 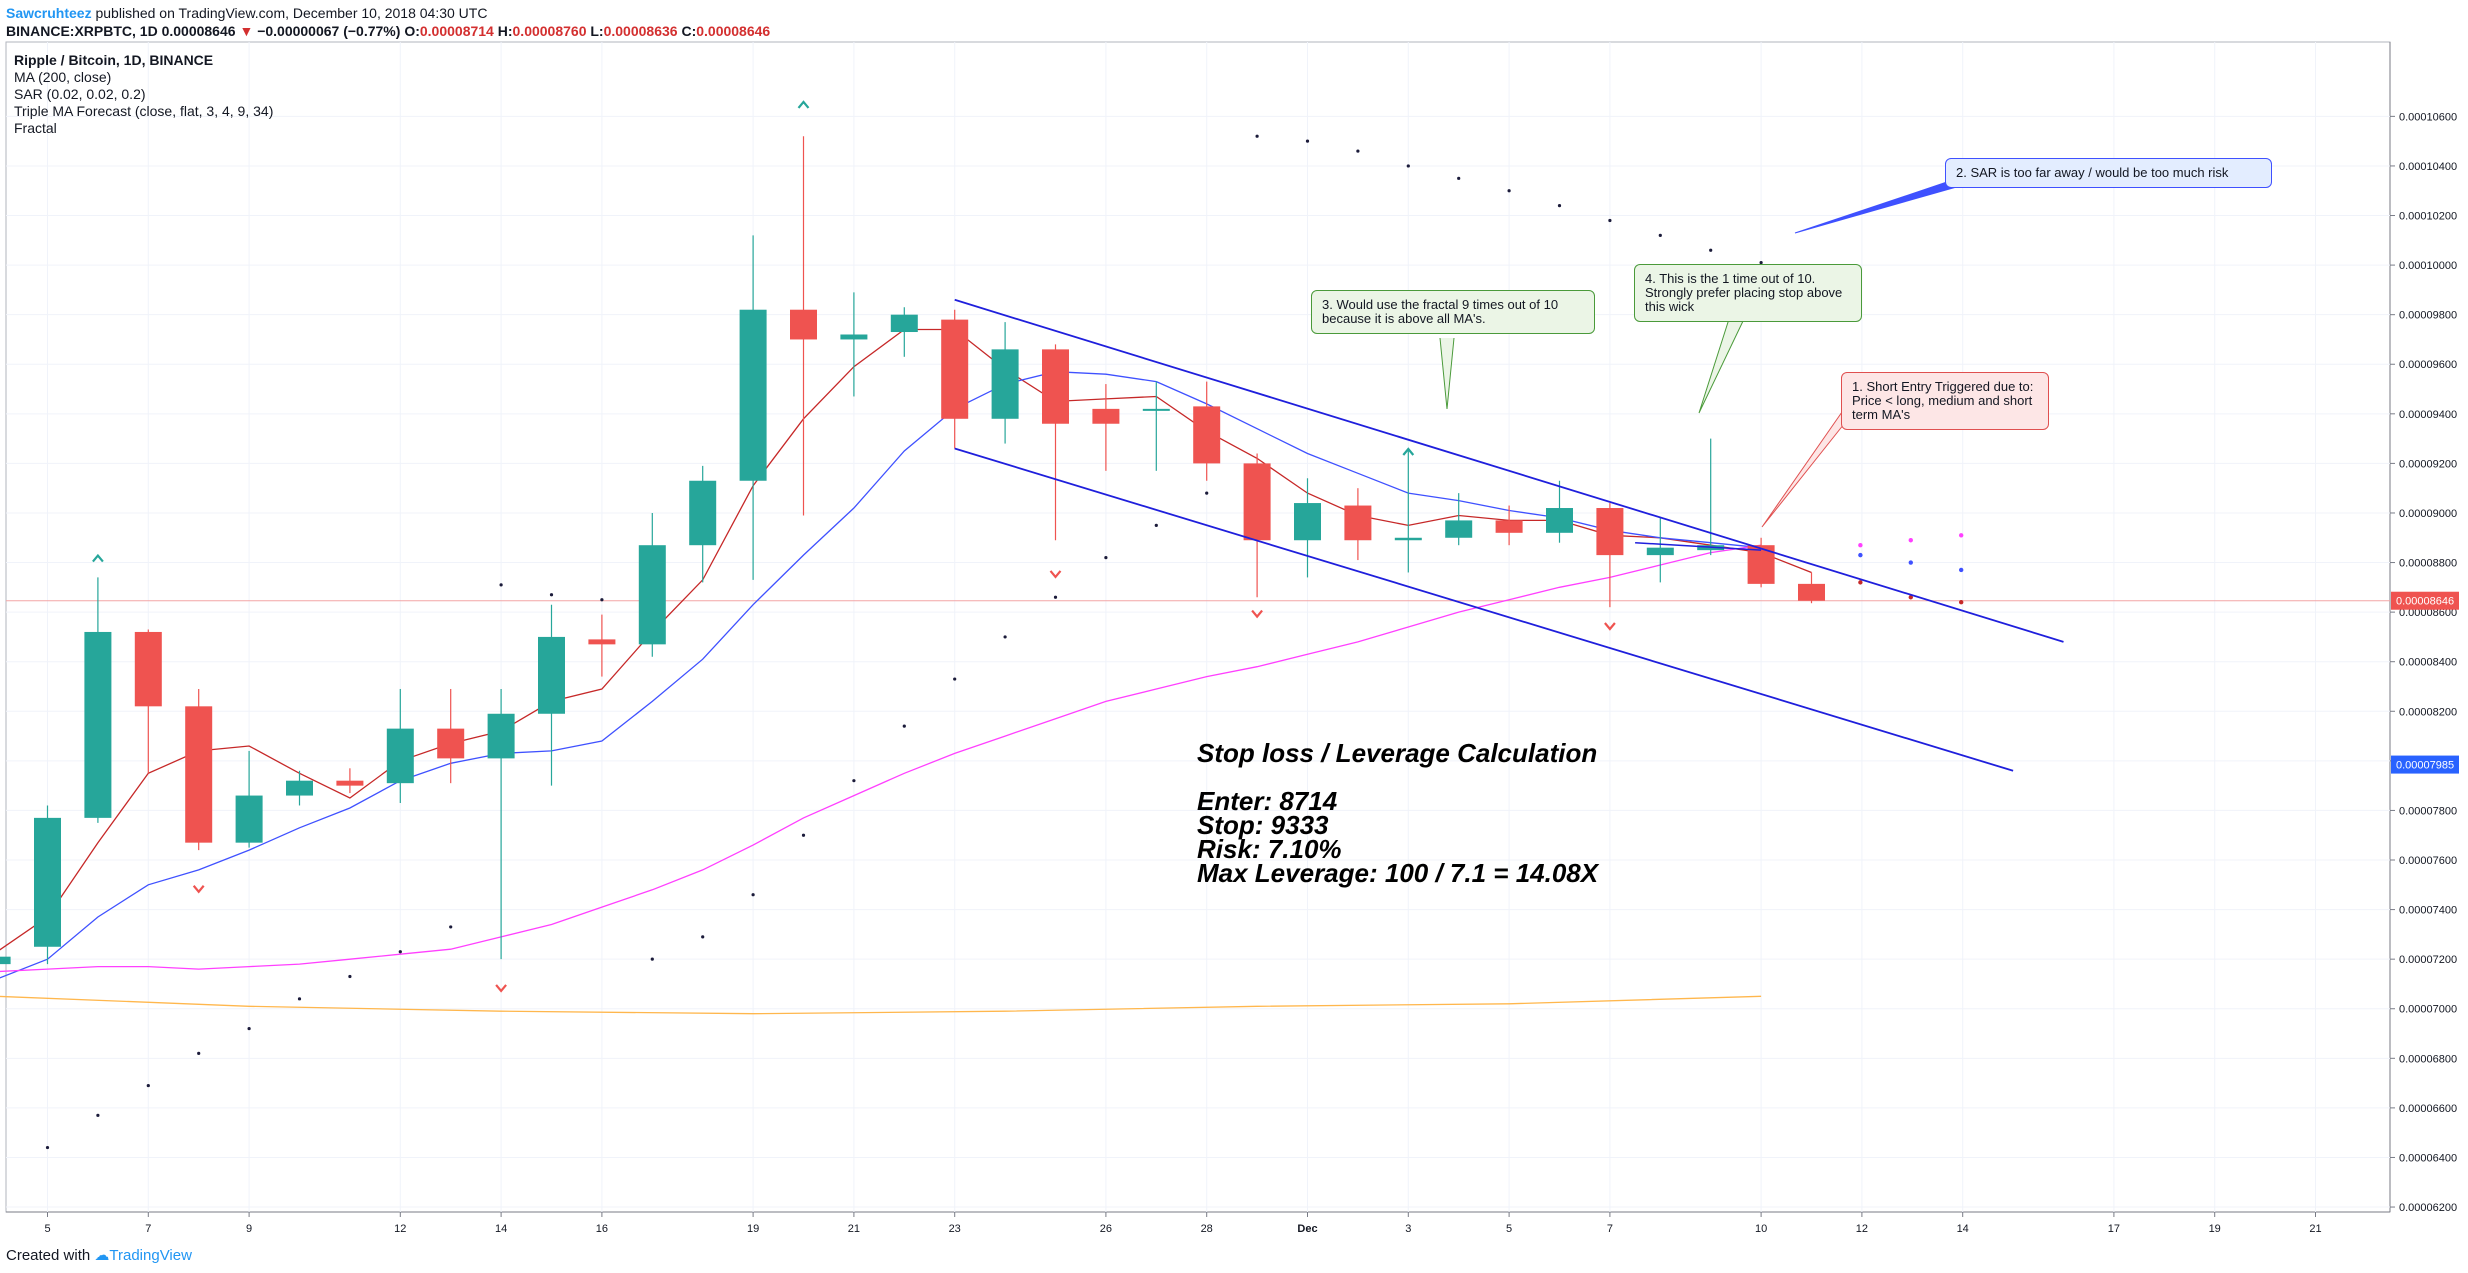 What do you see at coordinates (955, 1229) in the screenshot?
I see `time-tick-label: 23` at bounding box center [955, 1229].